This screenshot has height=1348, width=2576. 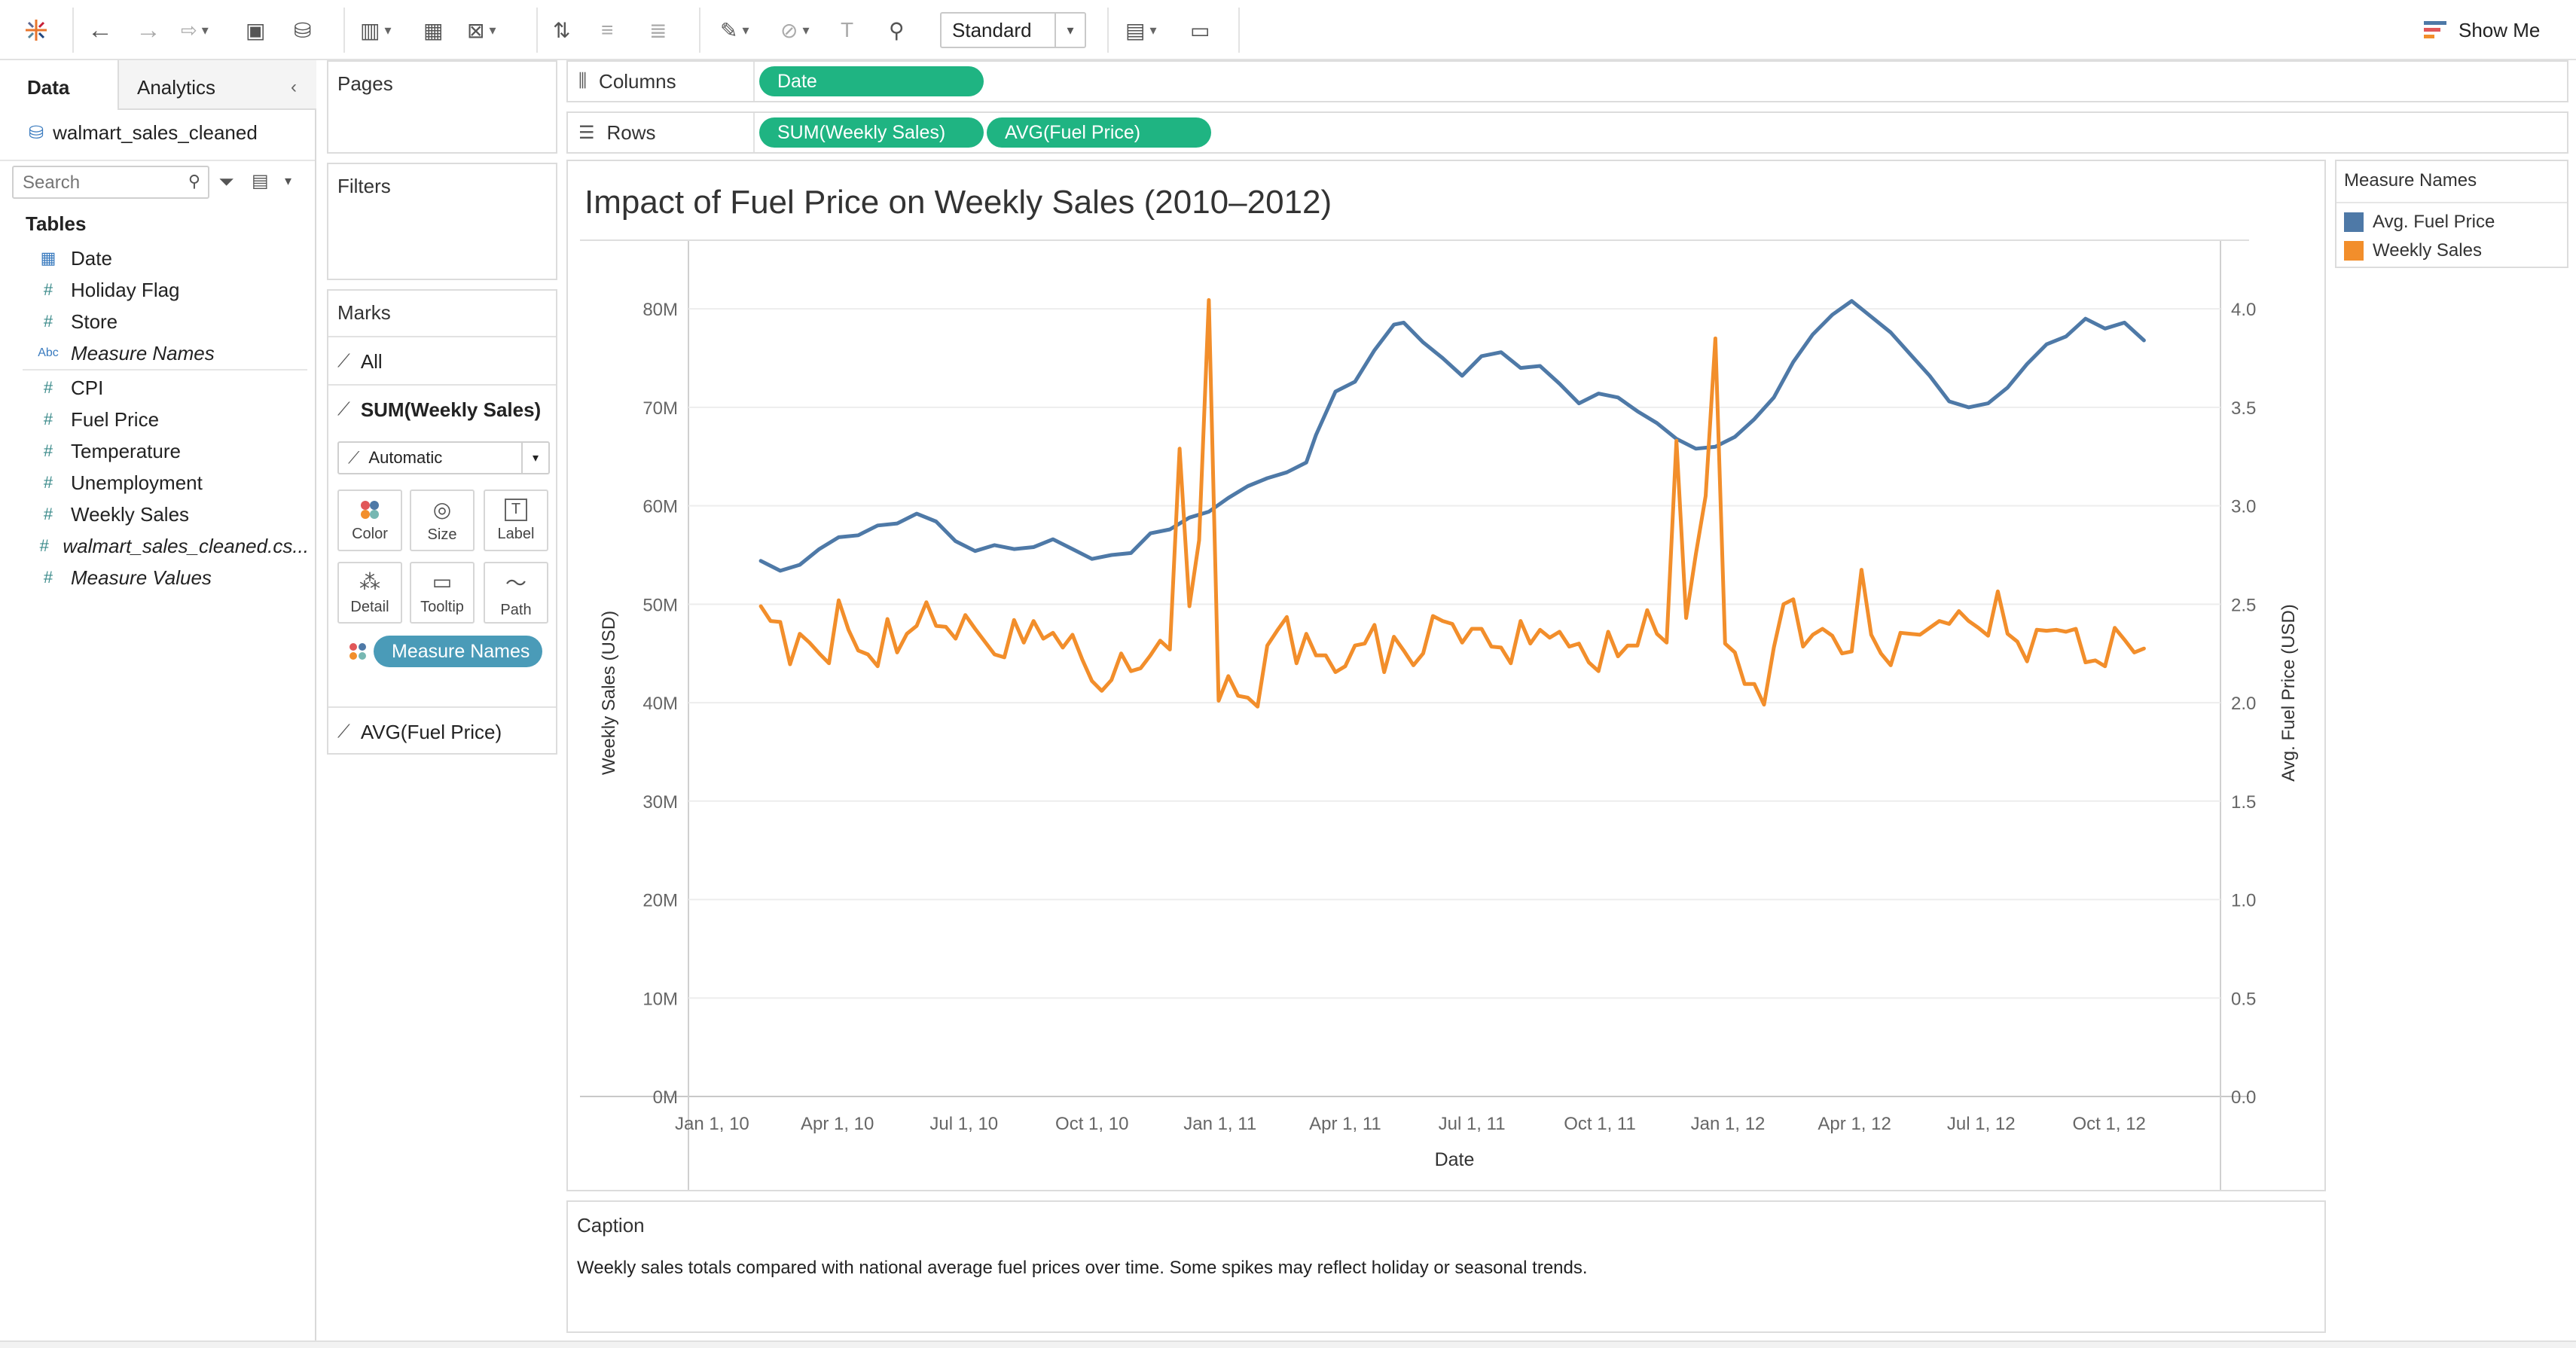 What do you see at coordinates (861, 133) in the screenshot?
I see `rows-pill-label: SUM(Weekly Sales)` at bounding box center [861, 133].